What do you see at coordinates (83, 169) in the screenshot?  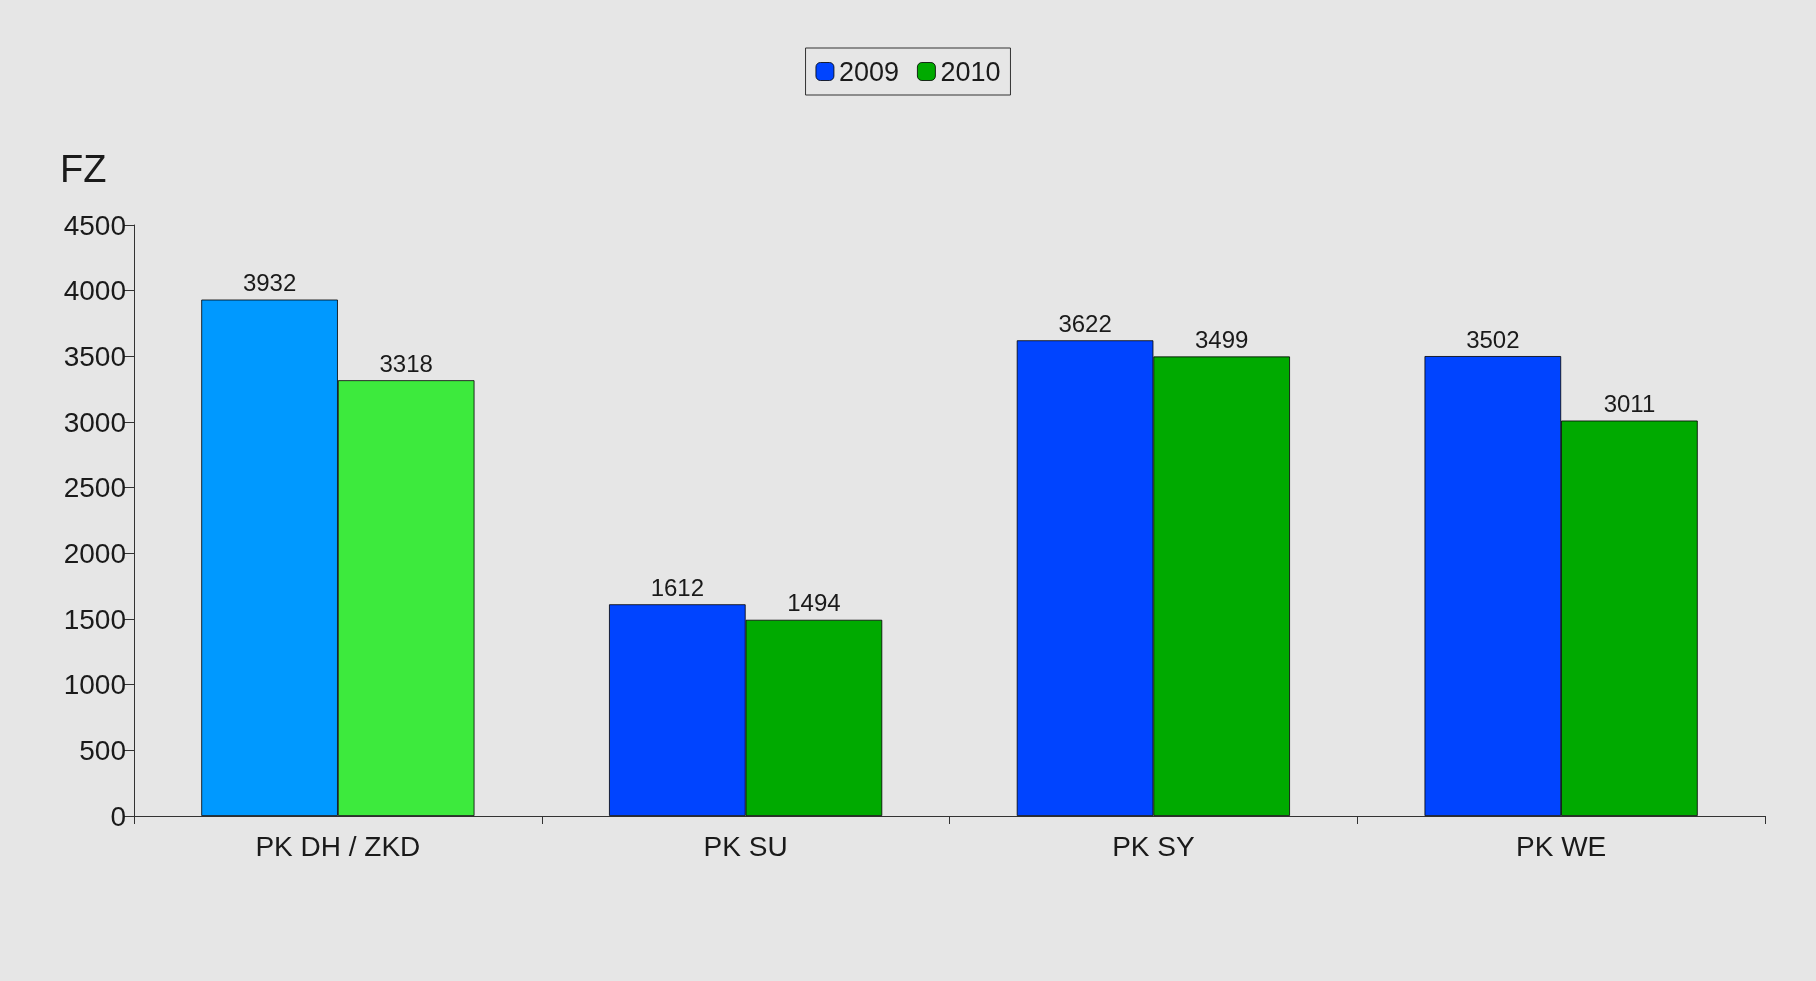 I see `y-axis-title: FZ` at bounding box center [83, 169].